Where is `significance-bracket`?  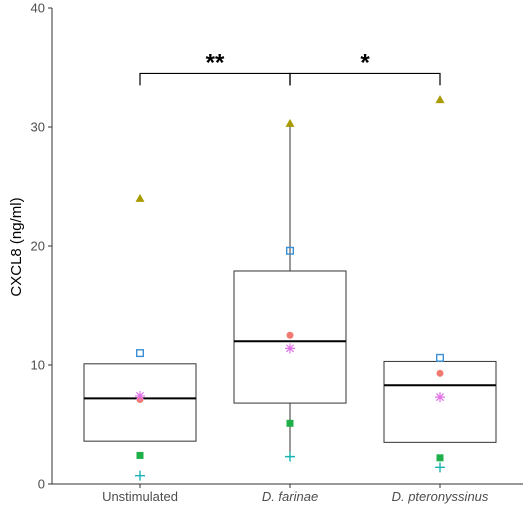 significance-bracket is located at coordinates (365, 79).